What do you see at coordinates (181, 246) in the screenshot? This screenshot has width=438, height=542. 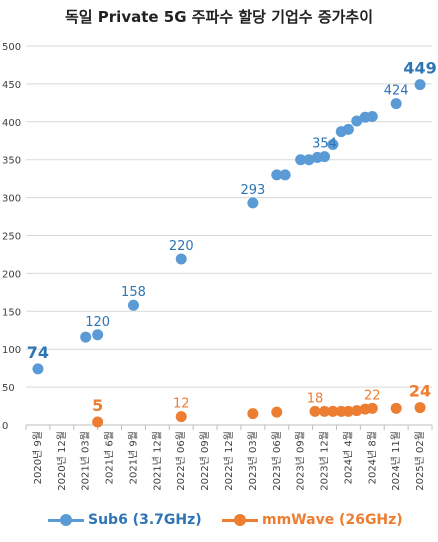 I see `sub6-data-label: 220` at bounding box center [181, 246].